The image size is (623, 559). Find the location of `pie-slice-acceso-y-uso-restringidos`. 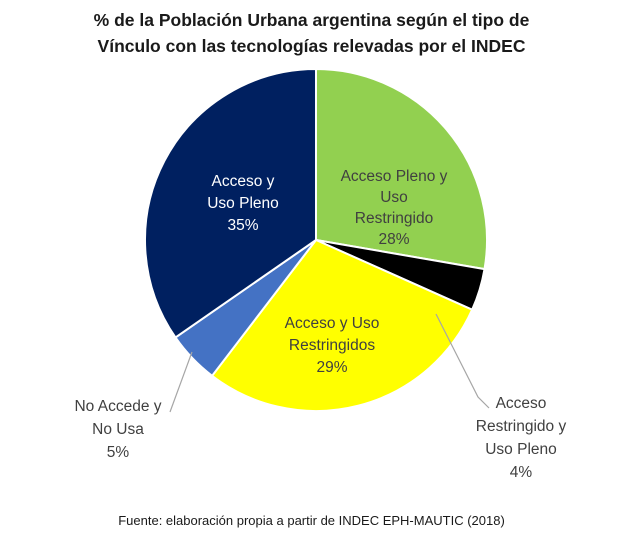

pie-slice-acceso-y-uso-restringidos is located at coordinates (342, 325).